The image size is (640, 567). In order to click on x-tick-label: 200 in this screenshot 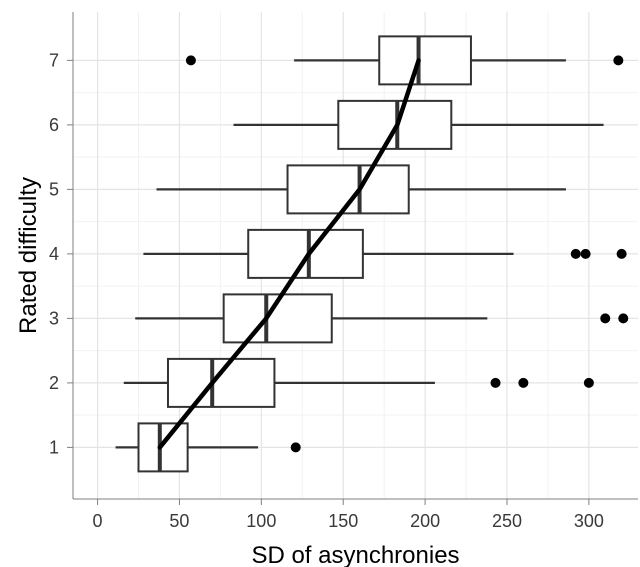, I will do `click(425, 521)`.